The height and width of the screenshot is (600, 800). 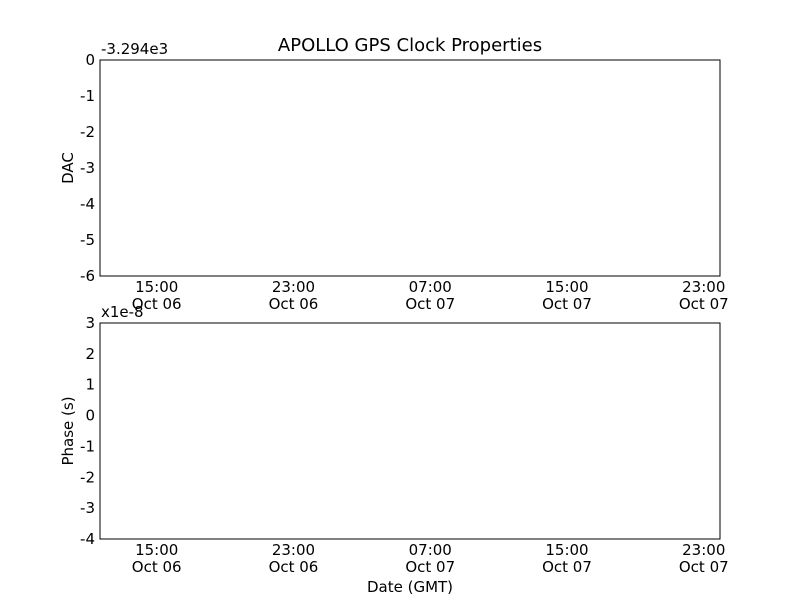 What do you see at coordinates (410, 45) in the screenshot?
I see `chart-title: APOLLO GPS Clock Properties` at bounding box center [410, 45].